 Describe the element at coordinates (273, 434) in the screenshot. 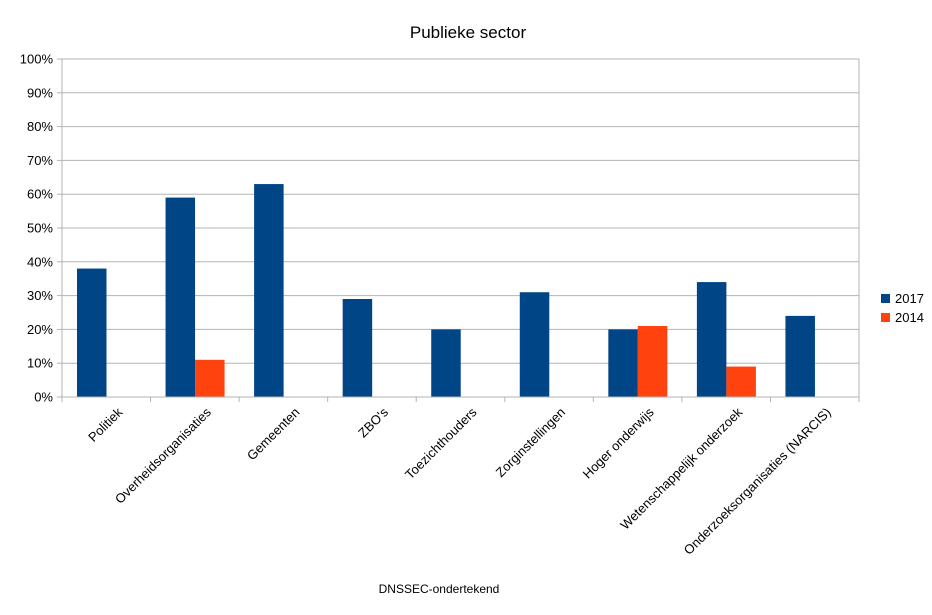

I see `x-category-label: Gemeenten` at that location.